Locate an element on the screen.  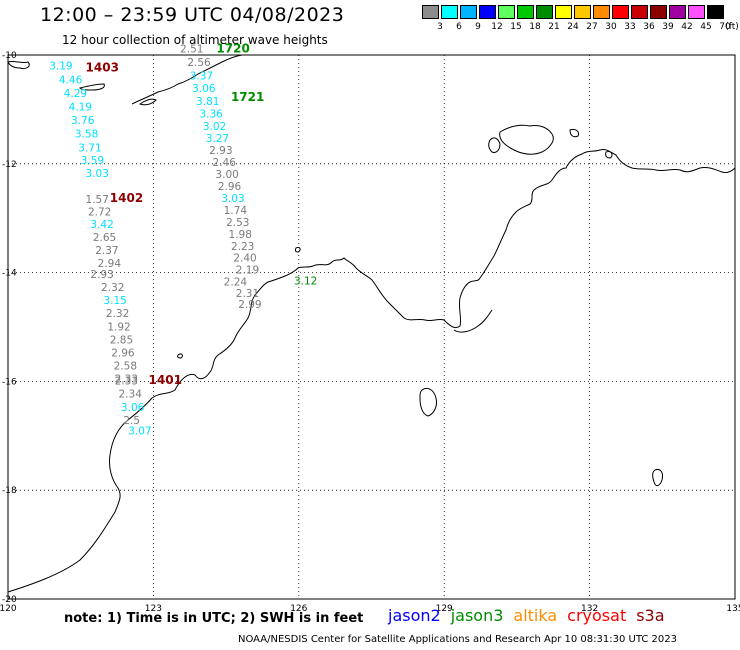
island-timor is located at coordinates (187, 79).